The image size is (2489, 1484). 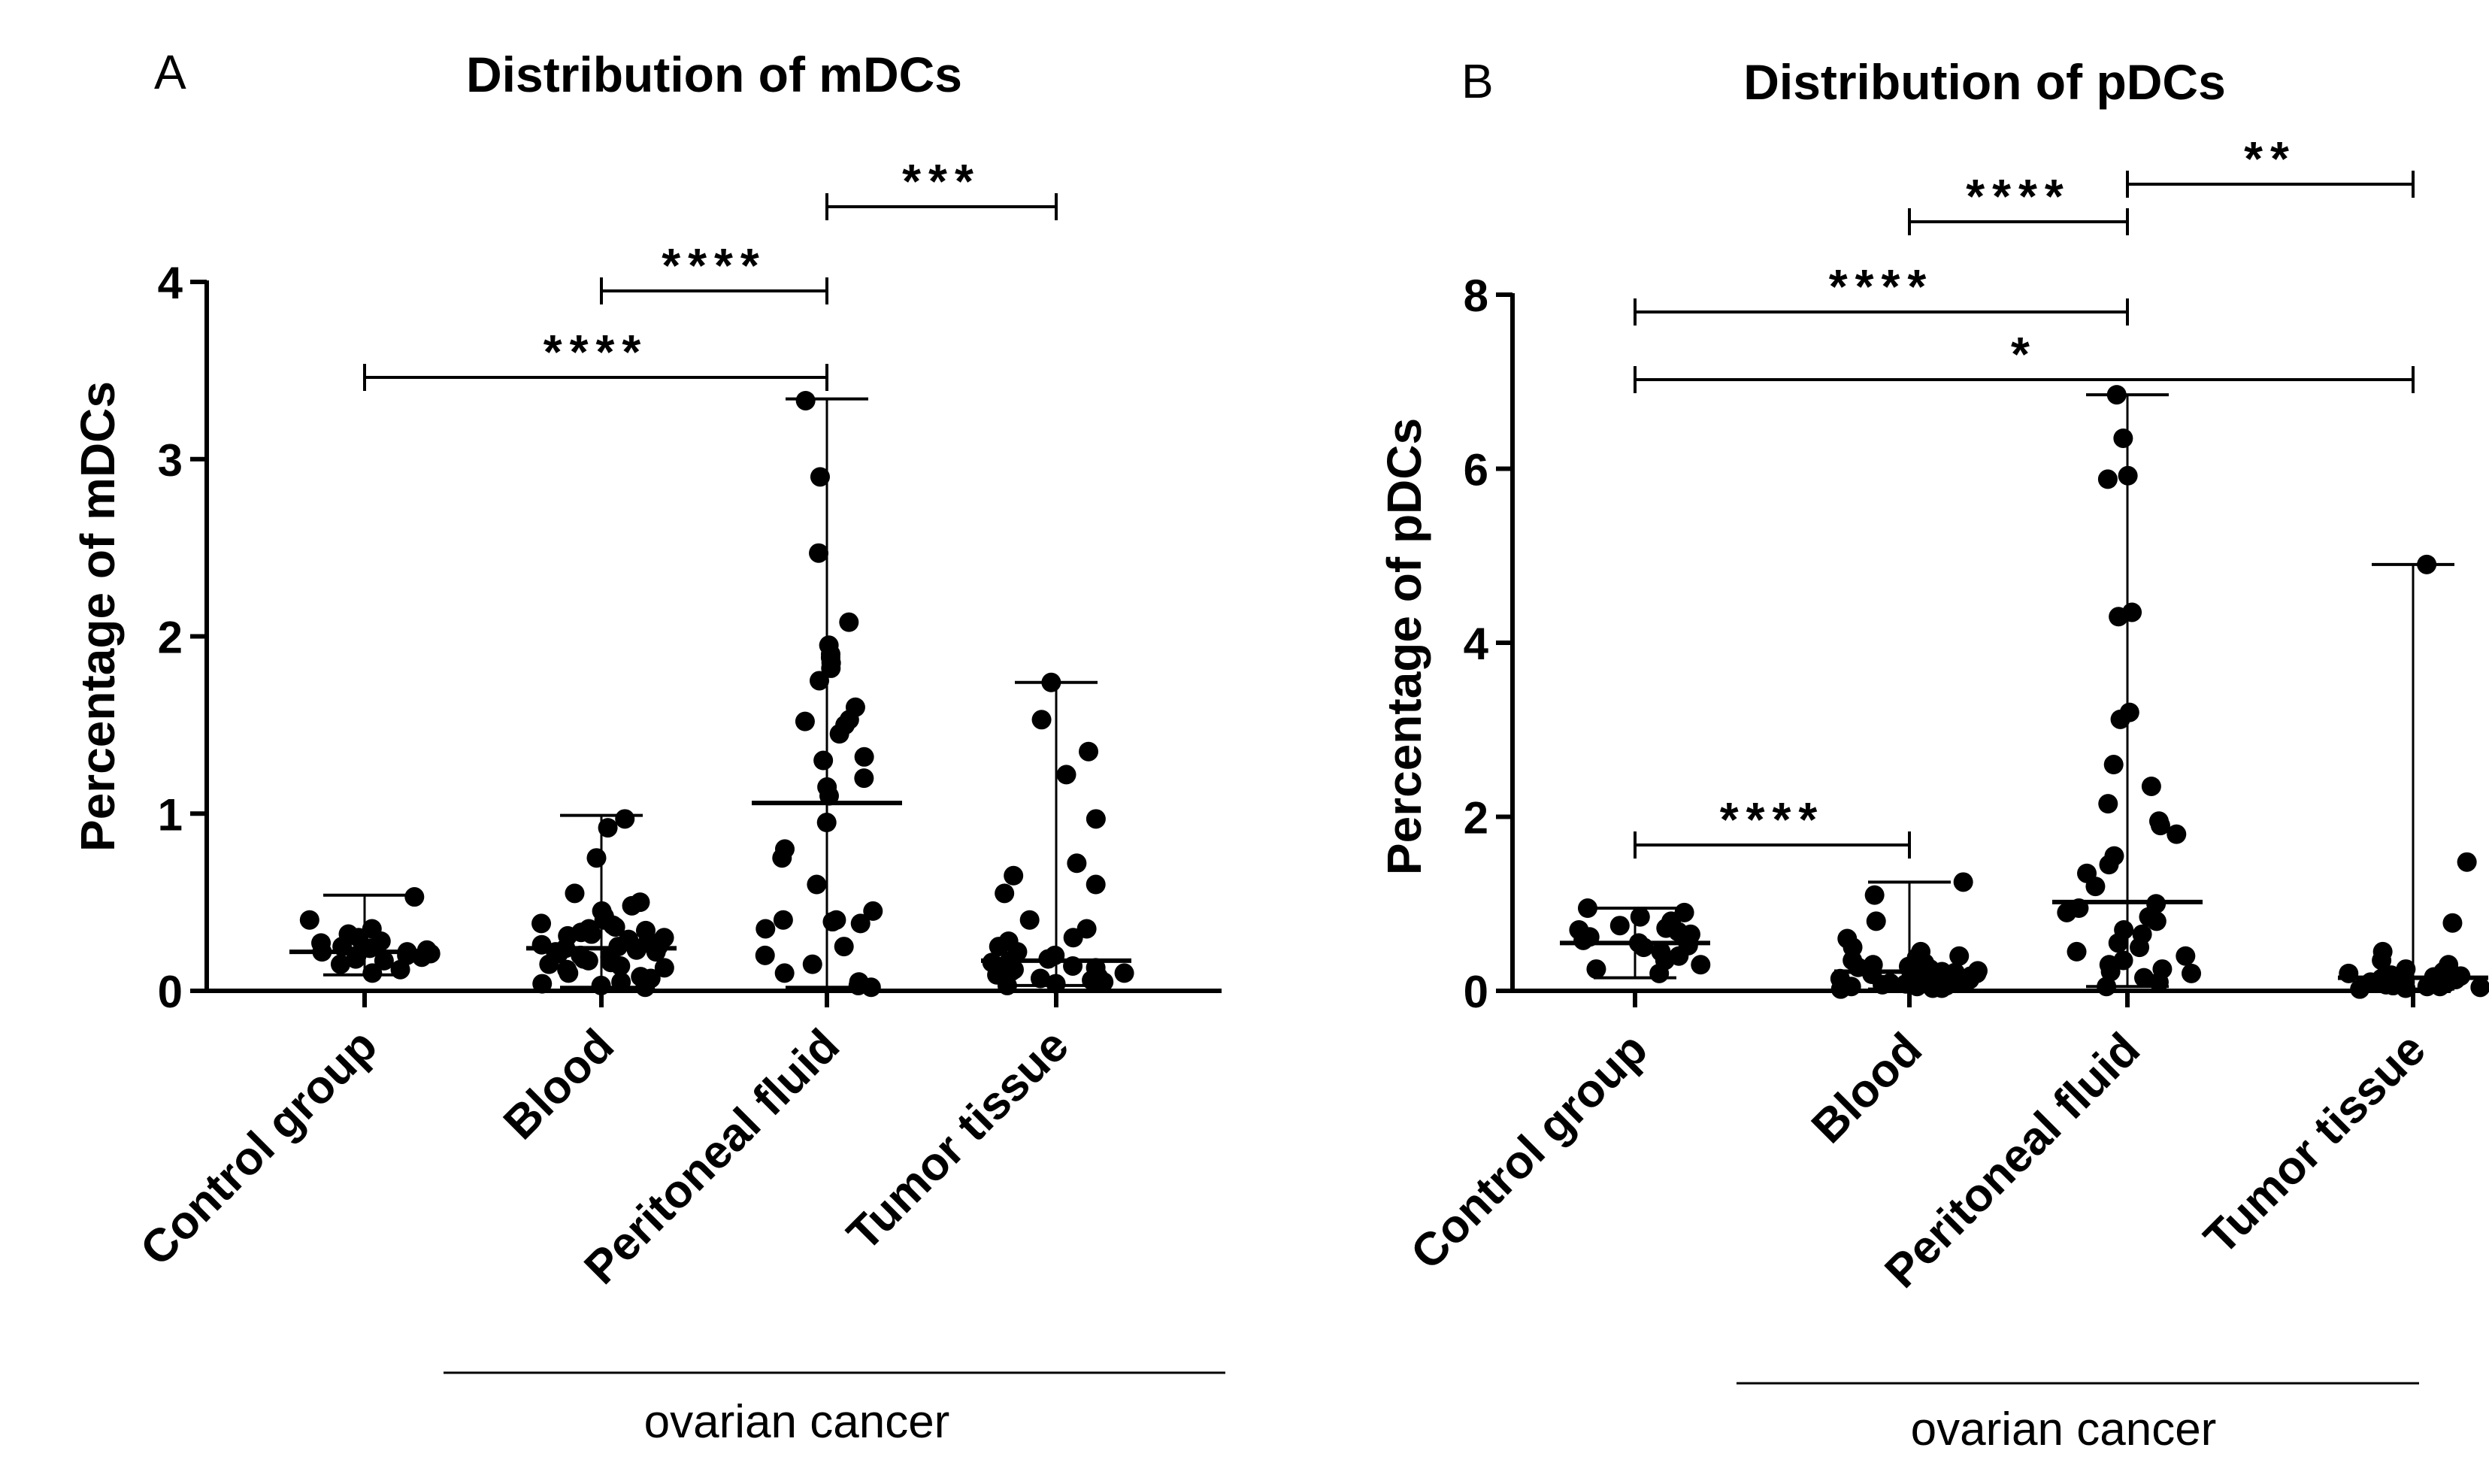 I want to click on panel-a-x-tick-label: Tumor tissue, so click(x=958, y=1140).